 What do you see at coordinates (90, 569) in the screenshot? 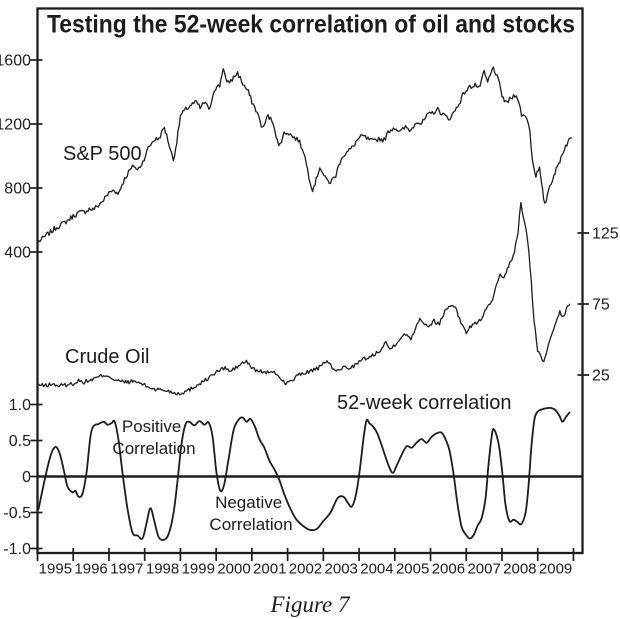
I see `year-tick-label: 1996` at bounding box center [90, 569].